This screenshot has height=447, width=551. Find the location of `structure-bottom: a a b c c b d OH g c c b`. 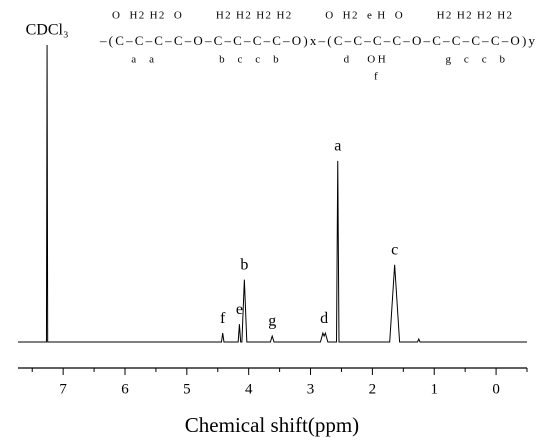

structure-bottom: a a b c c b d OH g c c b is located at coordinates (302, 60).